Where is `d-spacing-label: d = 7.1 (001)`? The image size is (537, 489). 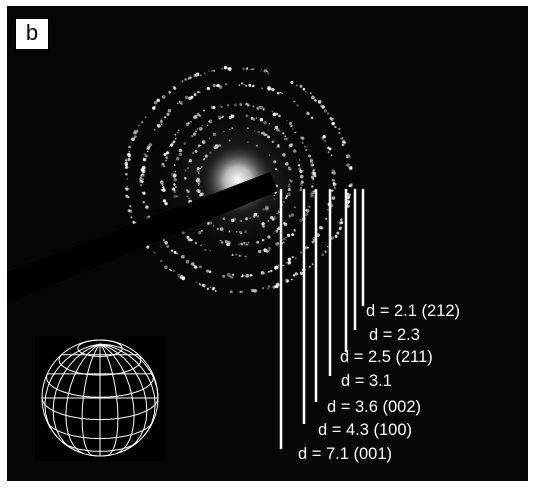
d-spacing-label: d = 7.1 (001) is located at coordinates (345, 454).